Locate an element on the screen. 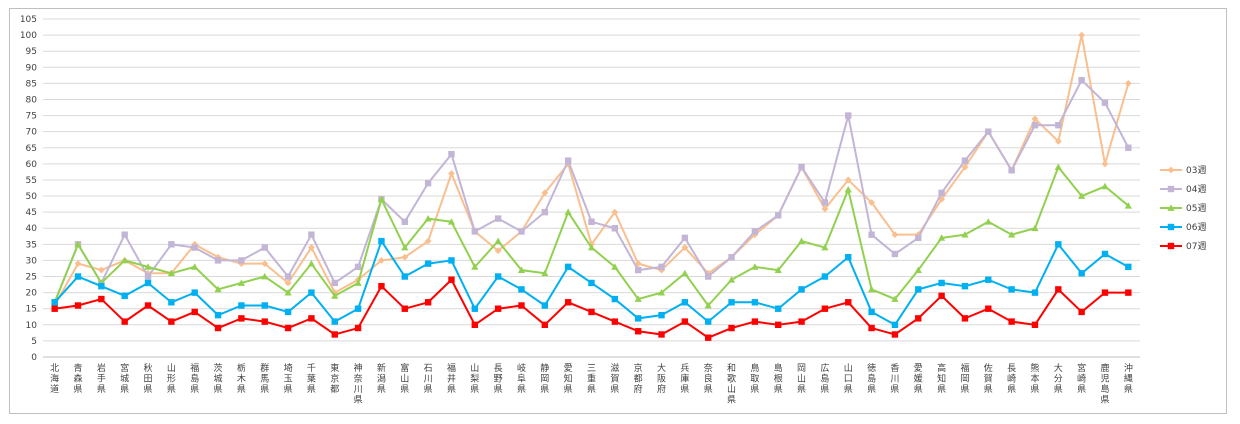  x-tick-label: 府 is located at coordinates (661, 389).